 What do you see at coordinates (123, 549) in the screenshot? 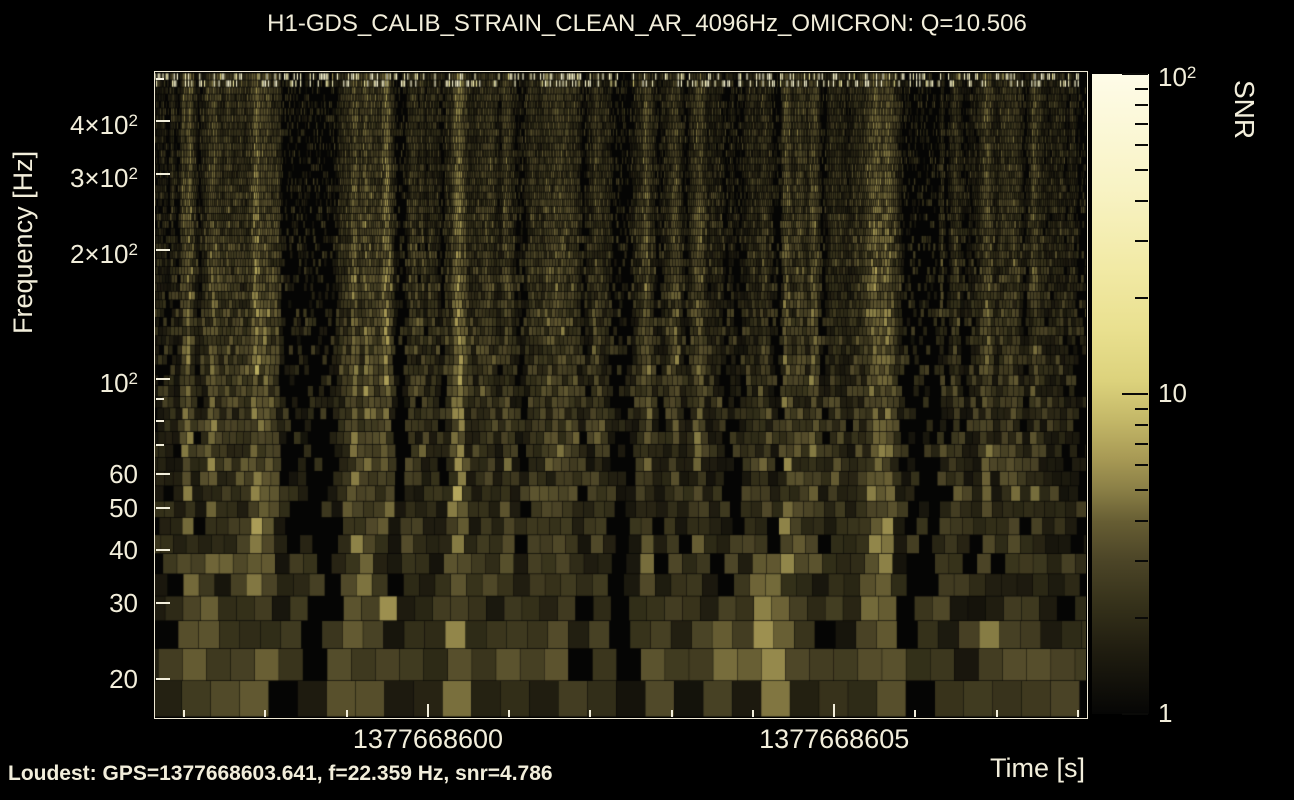
I see `y-tick-label: 40` at bounding box center [123, 549].